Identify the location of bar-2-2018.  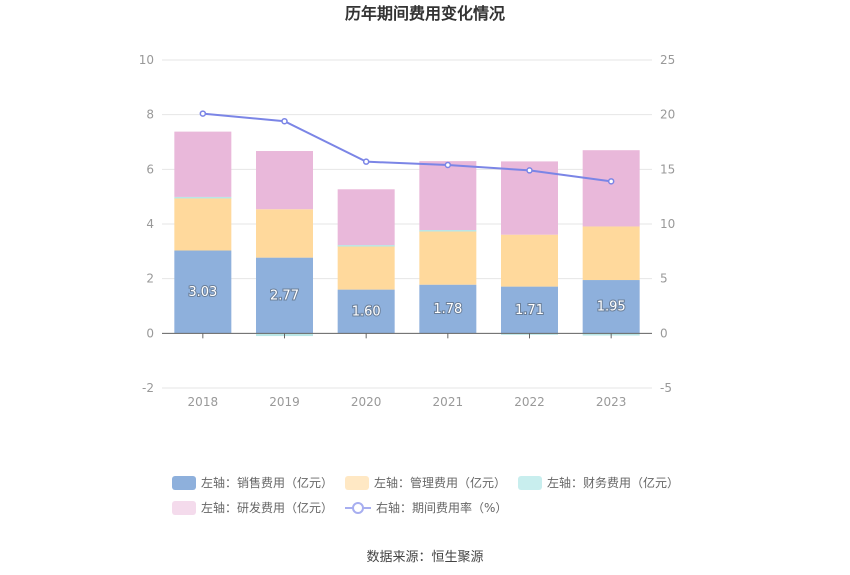
(203, 197).